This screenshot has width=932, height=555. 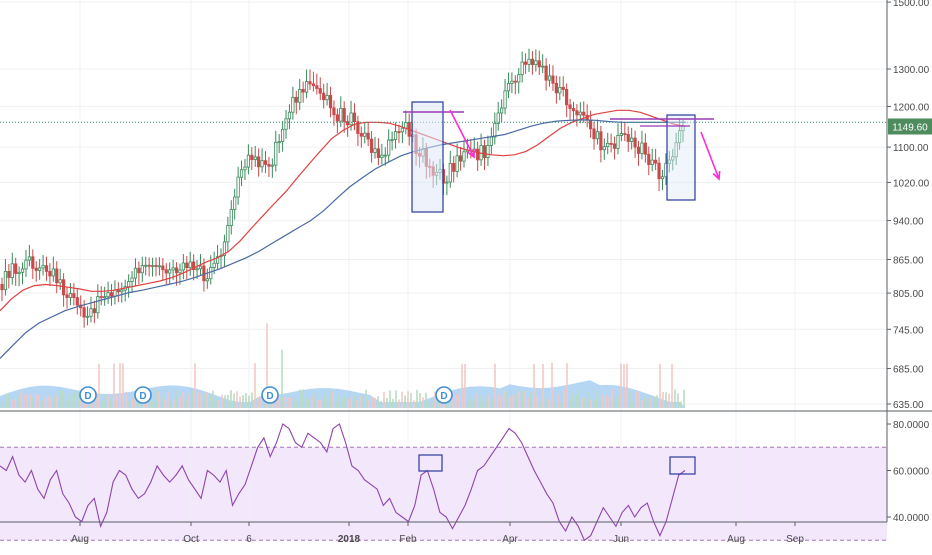 What do you see at coordinates (427, 157) in the screenshot?
I see `annotation-box` at bounding box center [427, 157].